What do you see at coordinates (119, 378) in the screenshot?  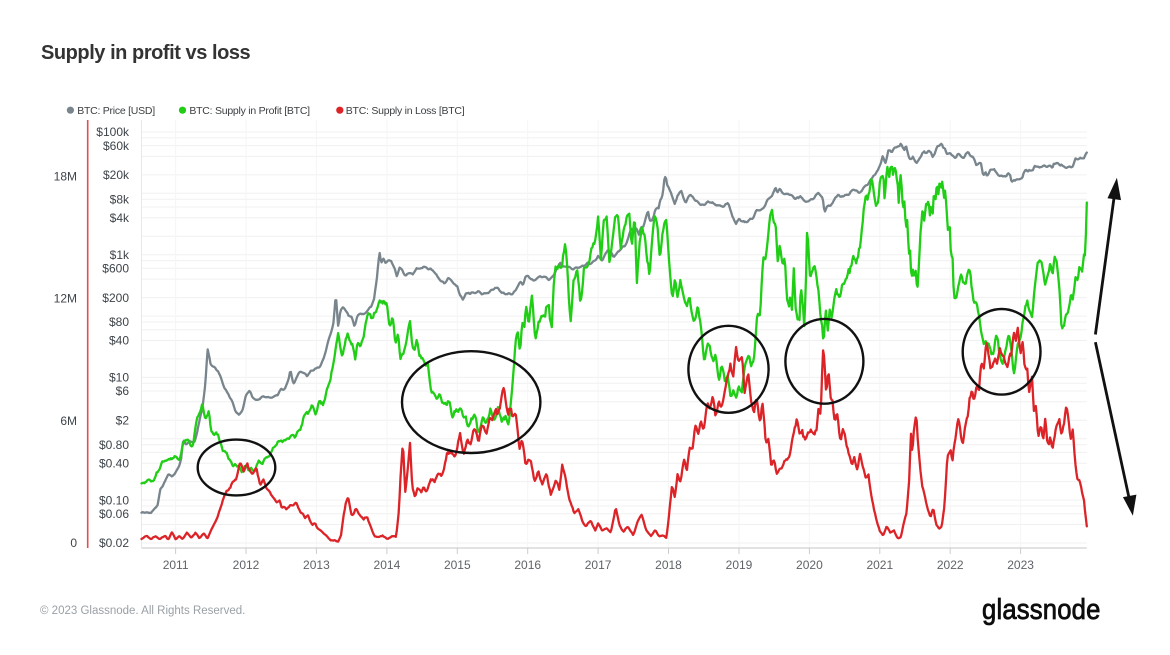 I see `svg-text: $10` at bounding box center [119, 378].